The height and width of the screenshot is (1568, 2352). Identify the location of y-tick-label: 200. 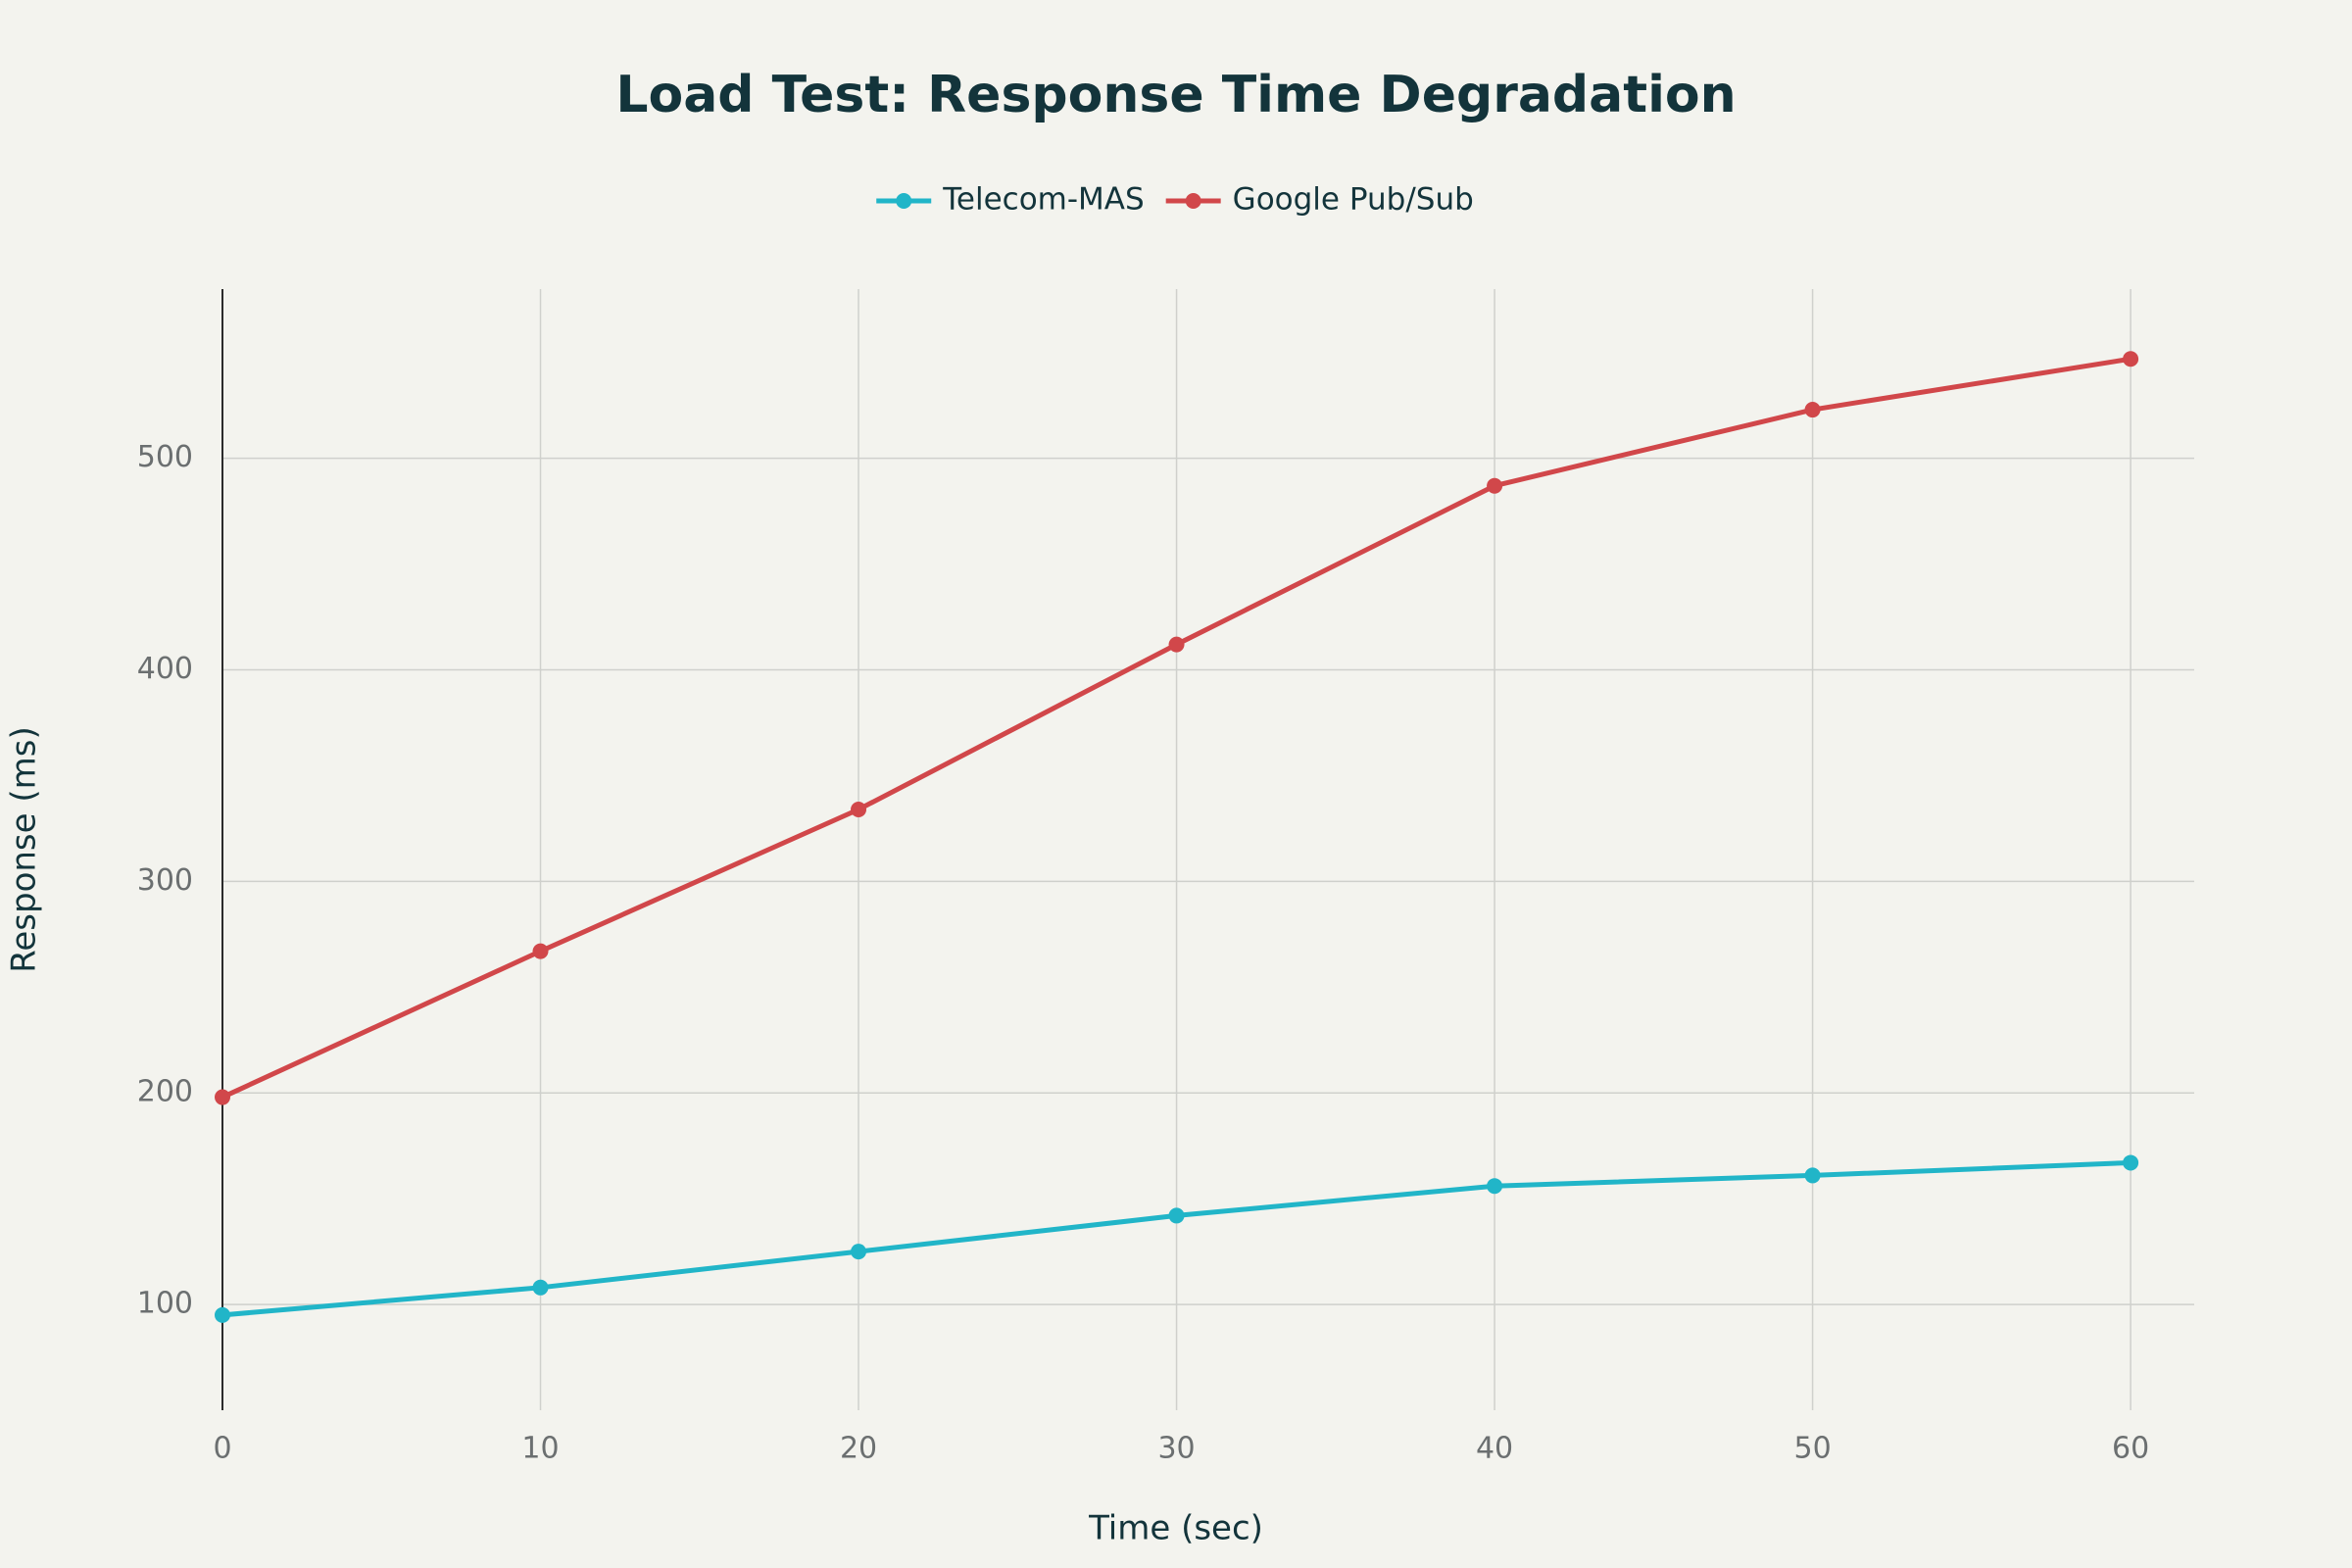
(165, 1092).